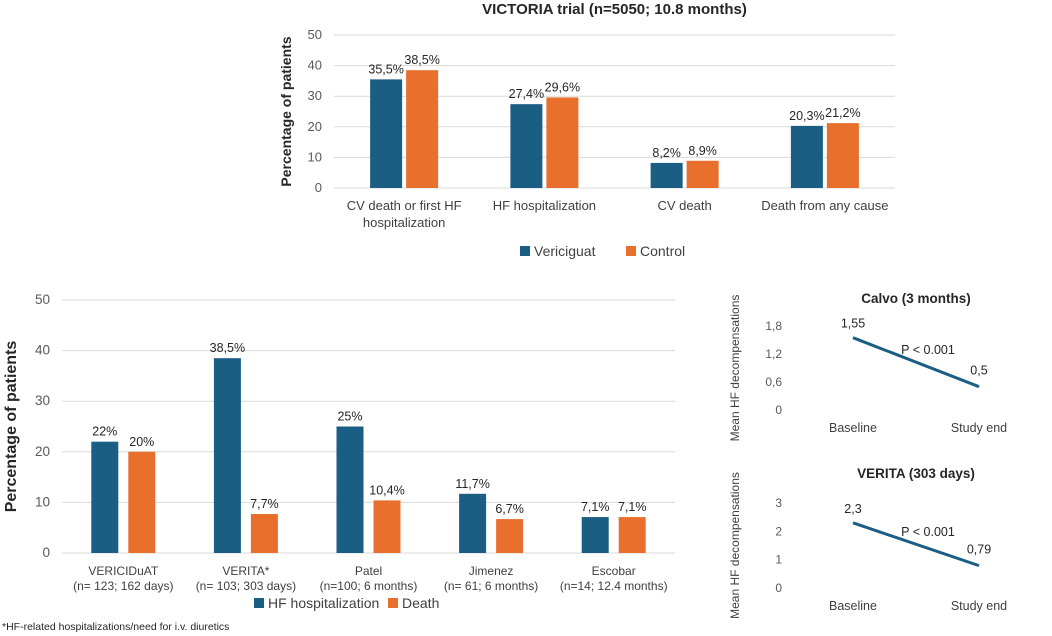 The image size is (1052, 636). I want to click on y-tick-label: 3, so click(778, 503).